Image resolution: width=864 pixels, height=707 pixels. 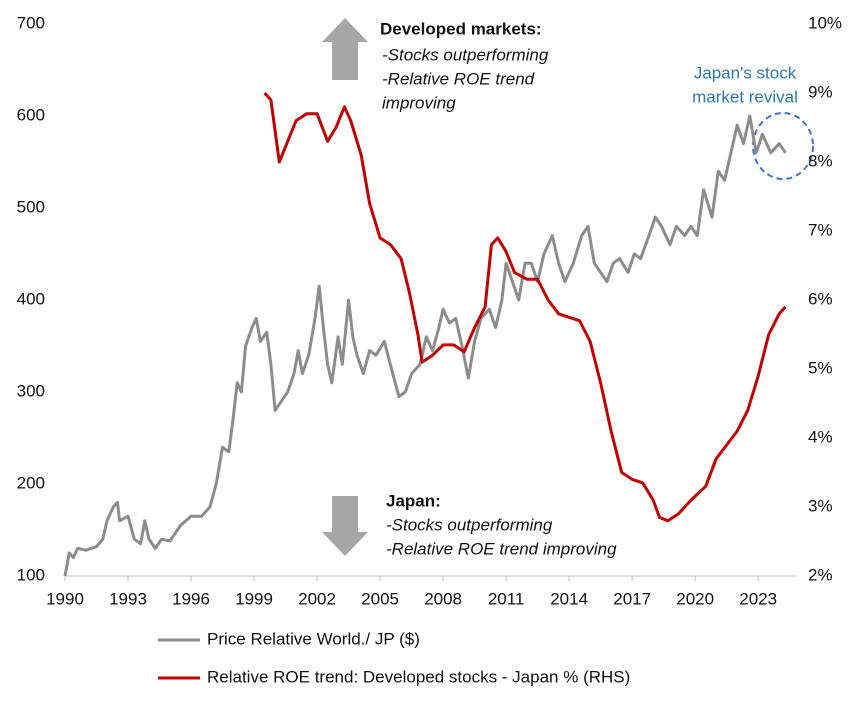 What do you see at coordinates (820, 505) in the screenshot?
I see `y2-tick-label: 3%` at bounding box center [820, 505].